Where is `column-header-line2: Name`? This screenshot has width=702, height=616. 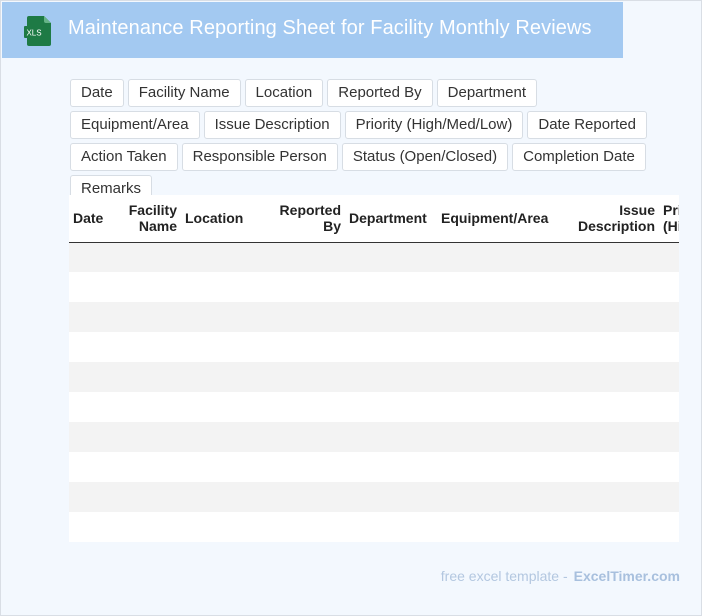 column-header-line2: Name is located at coordinates (157, 226).